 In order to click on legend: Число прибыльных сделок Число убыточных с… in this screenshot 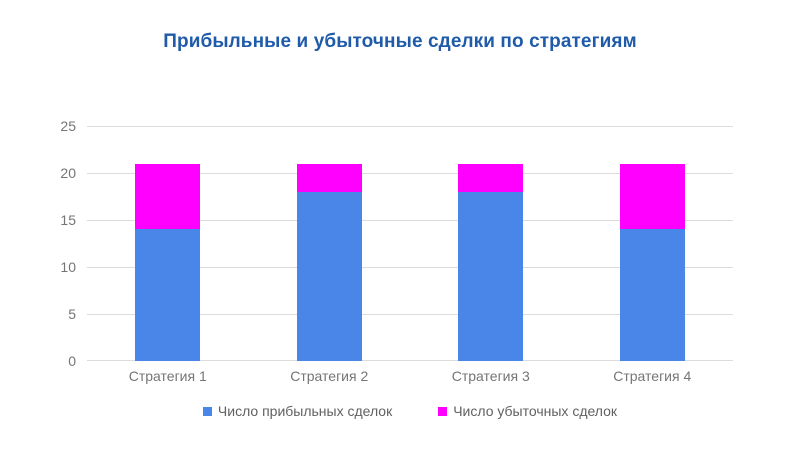, I will do `click(410, 411)`.